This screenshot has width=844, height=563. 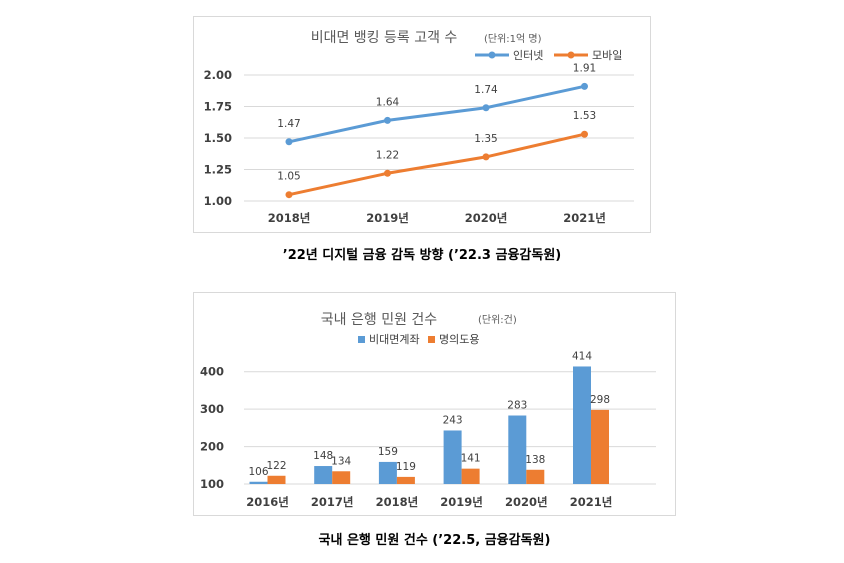 What do you see at coordinates (535, 460) in the screenshot?
I see `data-label: 138` at bounding box center [535, 460].